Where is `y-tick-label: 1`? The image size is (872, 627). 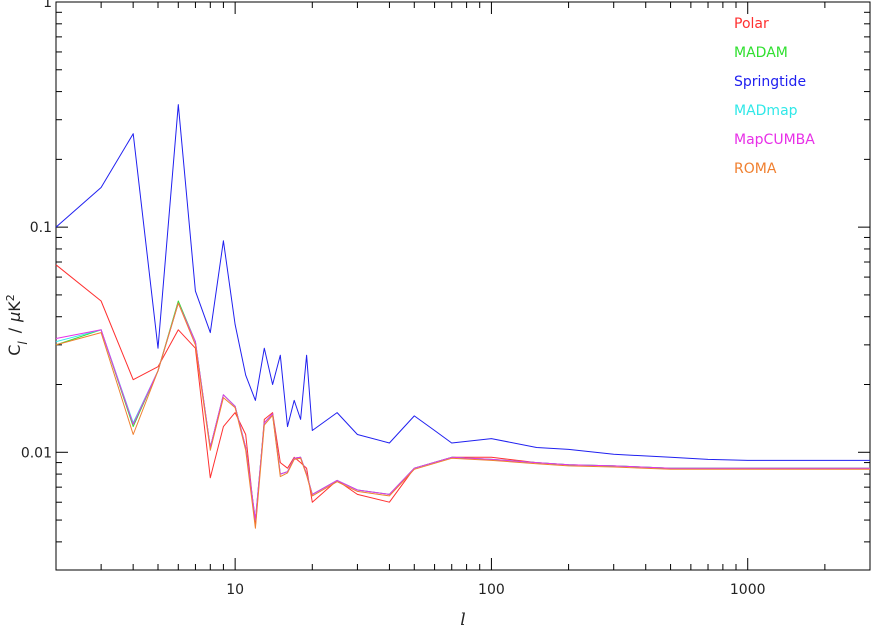
y-tick-label: 1 is located at coordinates (47, 5).